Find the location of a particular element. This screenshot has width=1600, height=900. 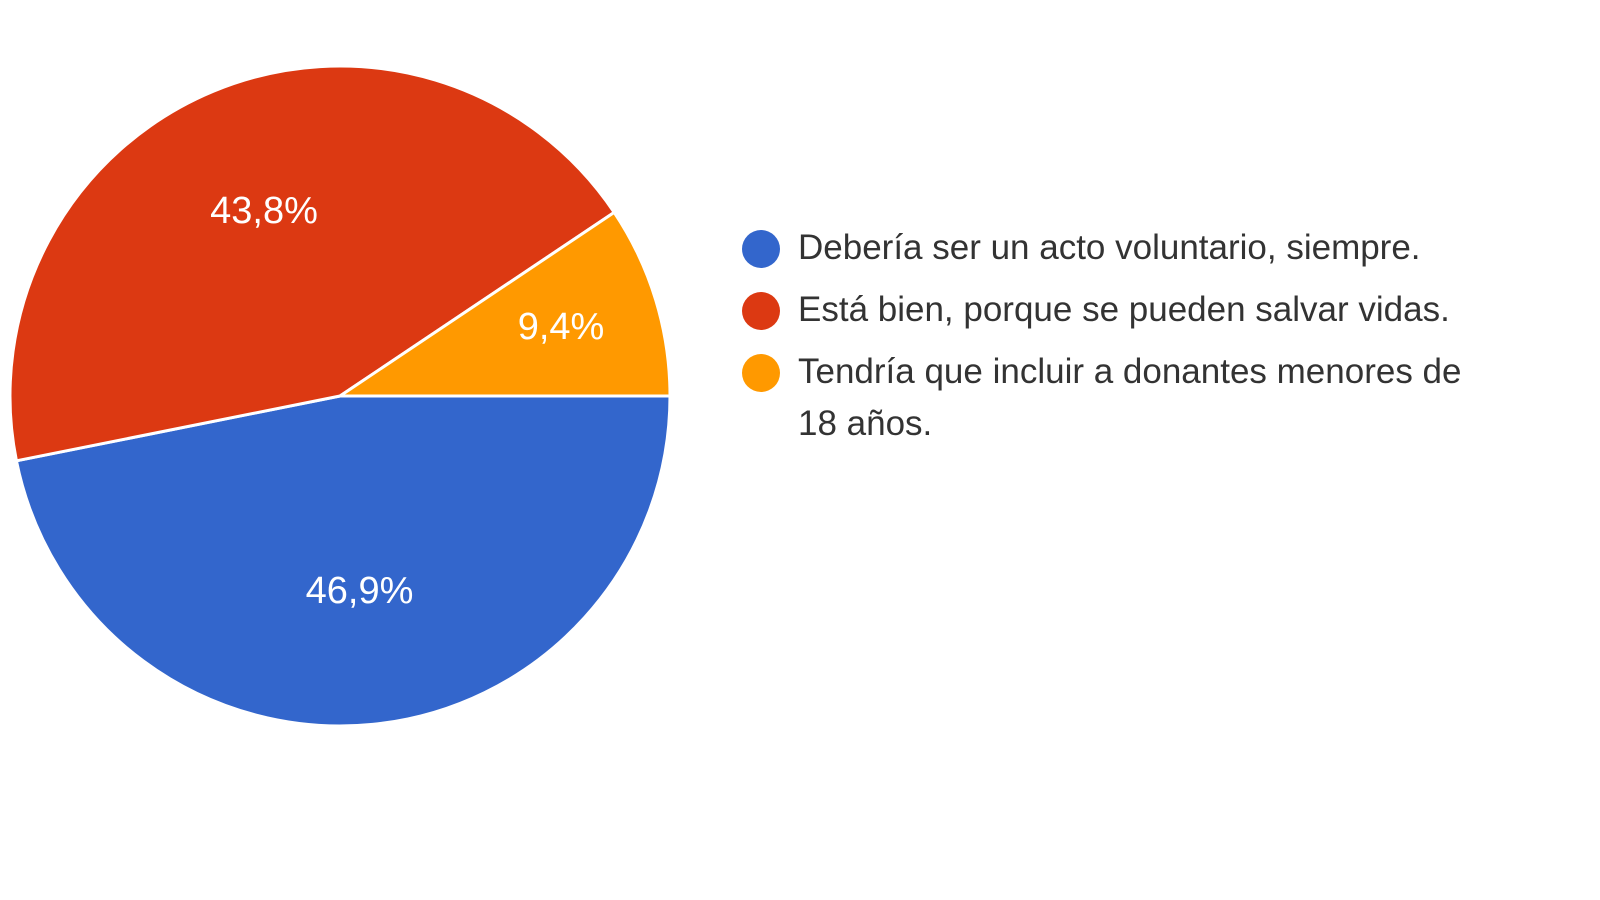

legend-item: Debería ser un acto voluntario, siempre. is located at coordinates (1132, 248).